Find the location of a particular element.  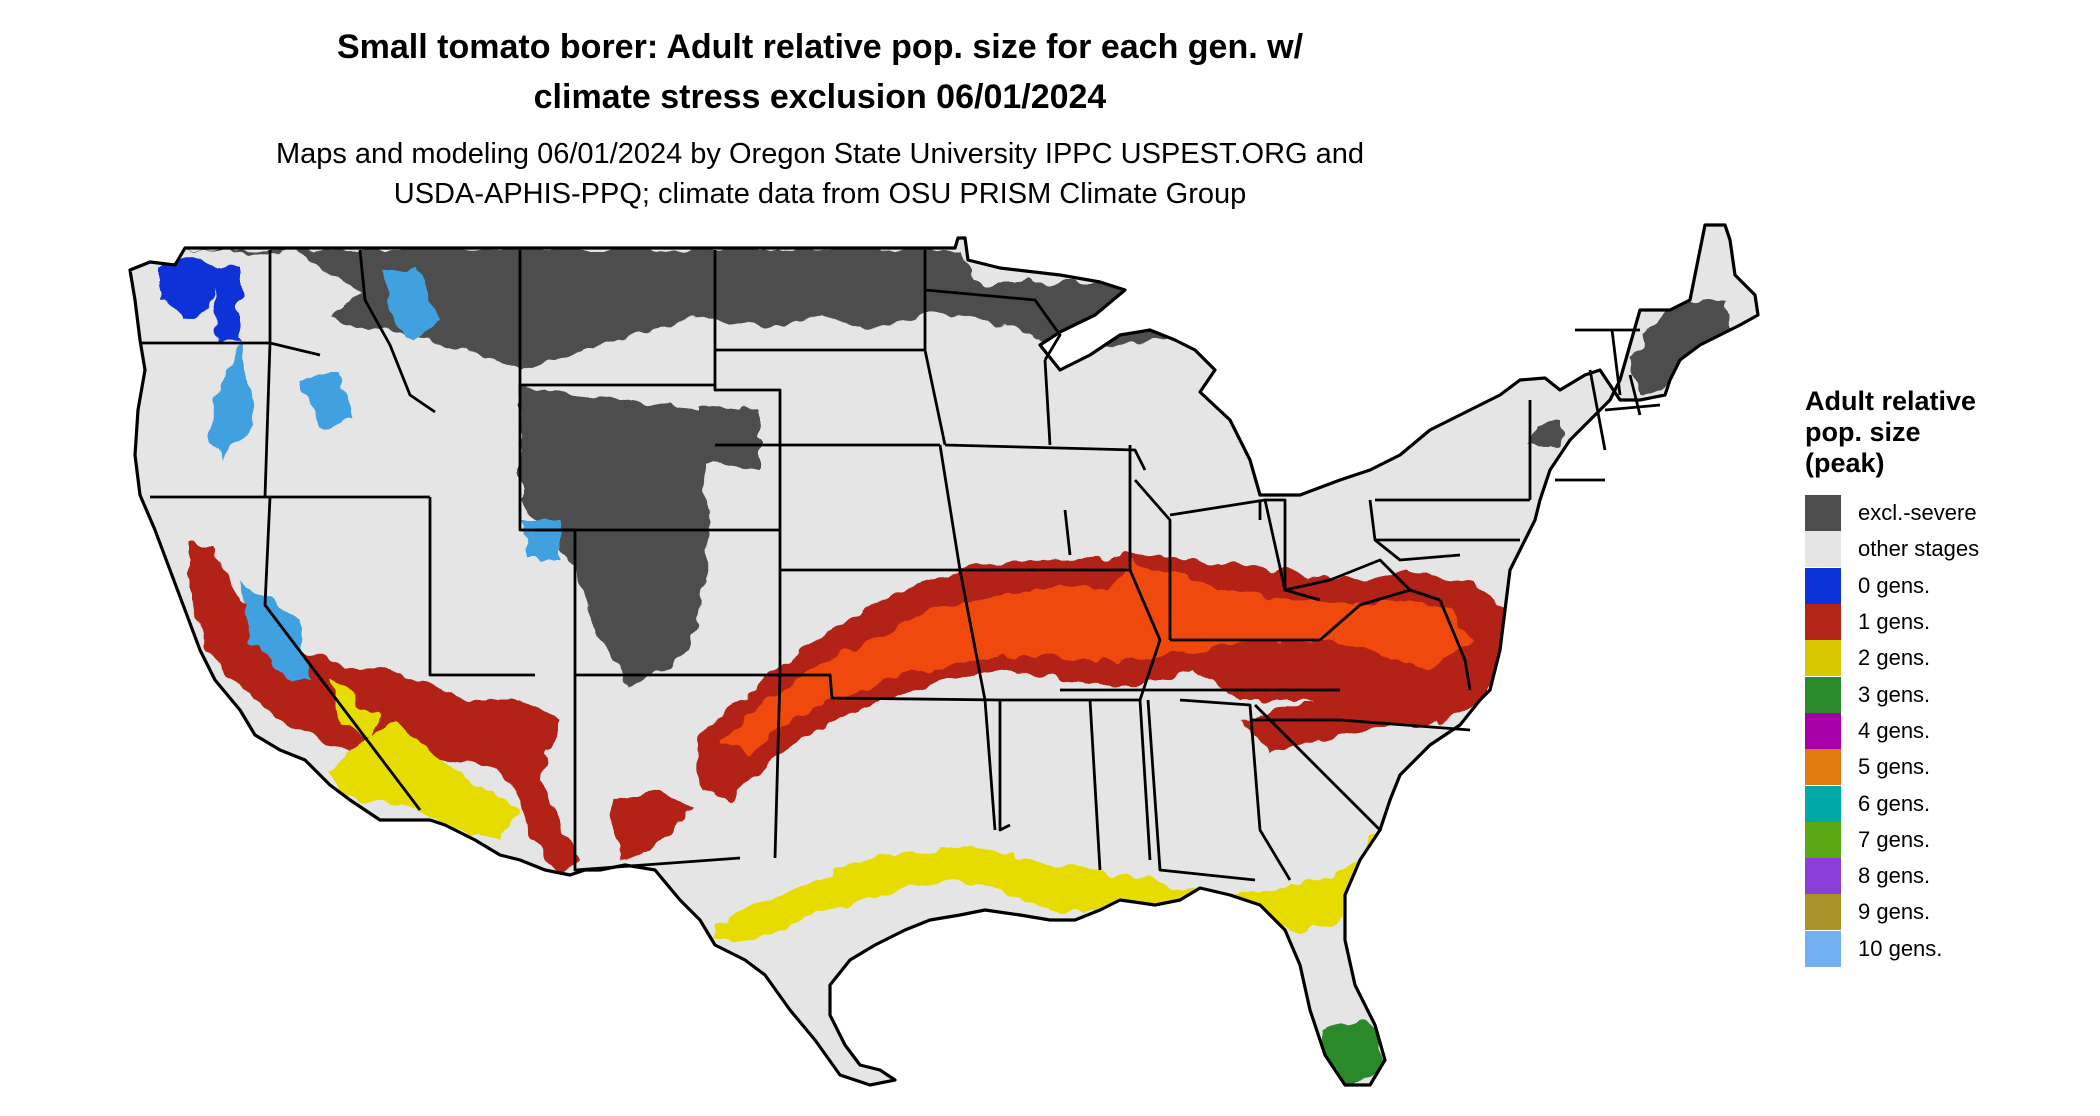

legend-label: 6 gens. is located at coordinates (1894, 803).